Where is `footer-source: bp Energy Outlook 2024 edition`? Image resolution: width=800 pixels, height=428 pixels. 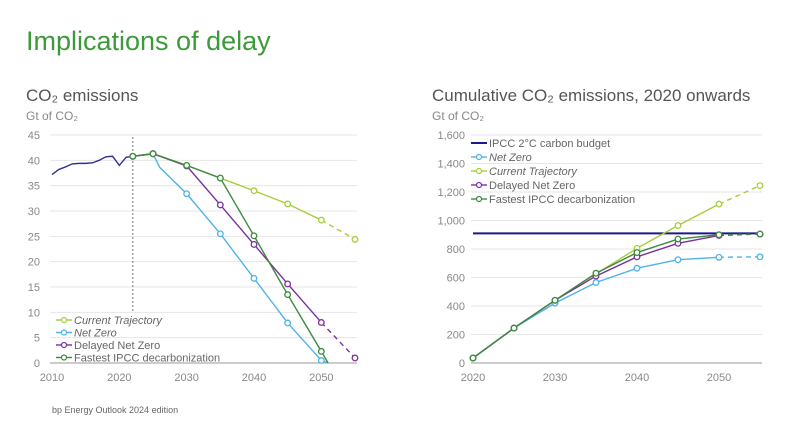 footer-source: bp Energy Outlook 2024 edition is located at coordinates (115, 410).